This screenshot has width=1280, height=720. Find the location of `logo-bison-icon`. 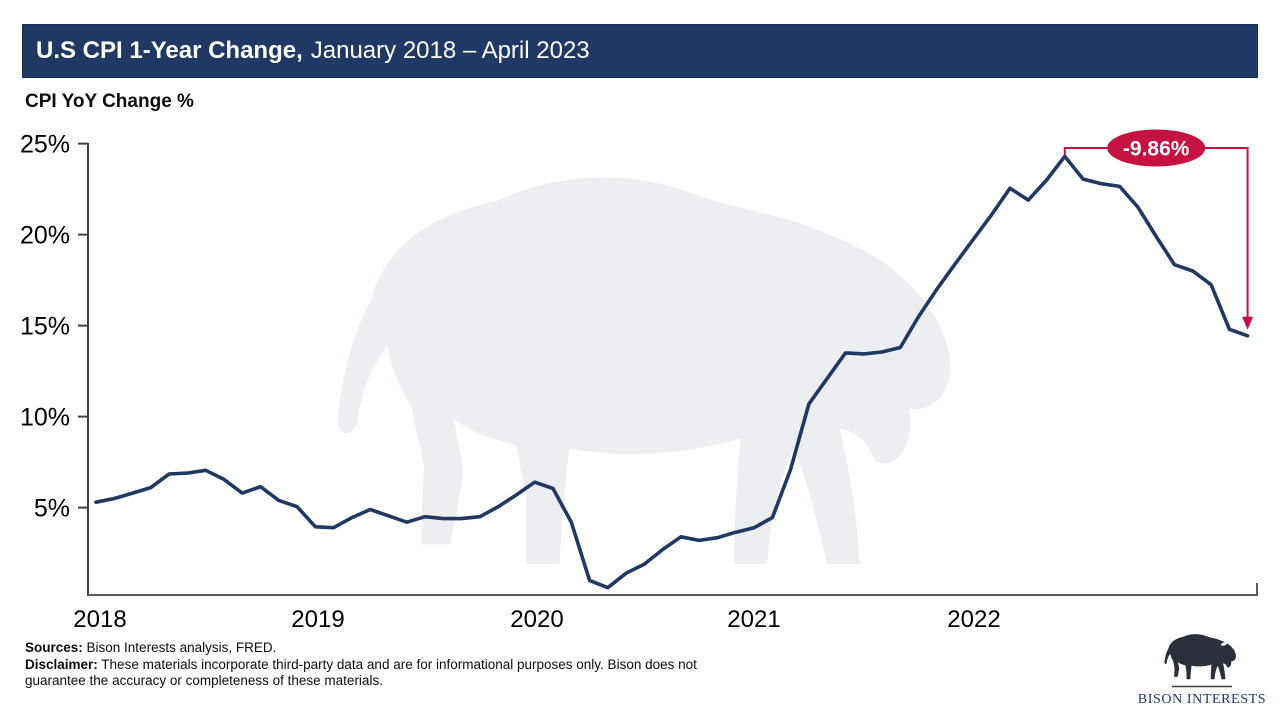

logo-bison-icon is located at coordinates (1200, 657).